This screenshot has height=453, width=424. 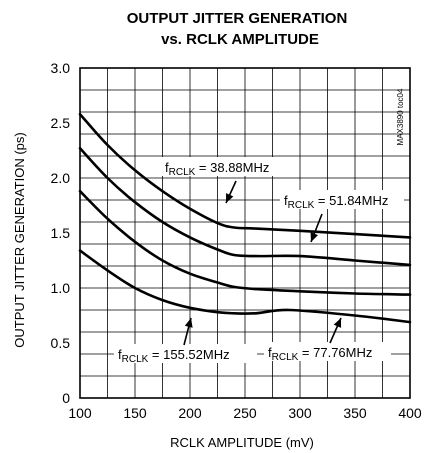 I want to click on y-tick-label: 0, so click(x=66, y=398).